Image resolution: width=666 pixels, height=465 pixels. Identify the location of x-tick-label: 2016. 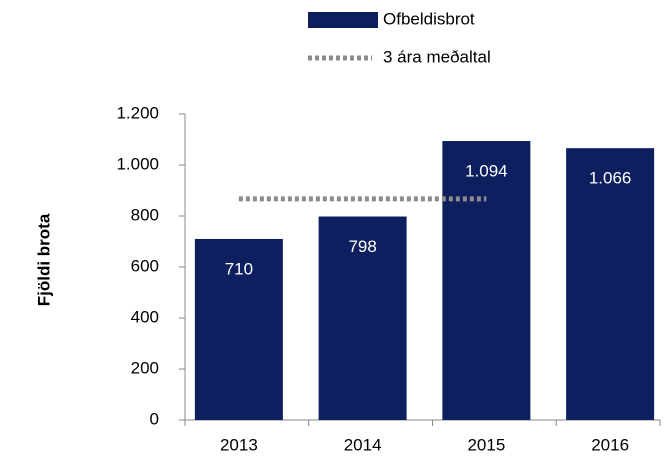
(610, 444).